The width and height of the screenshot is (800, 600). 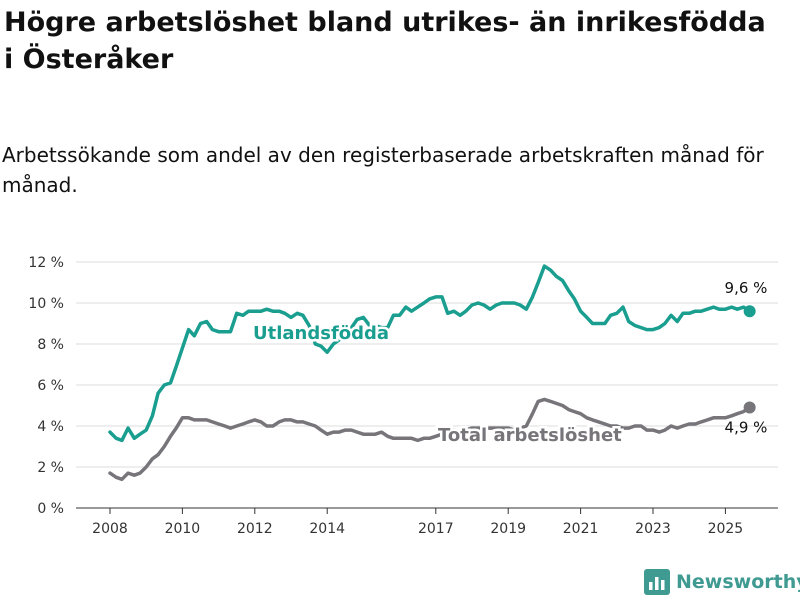 I want to click on x-tick-label: 2014, so click(x=327, y=529).